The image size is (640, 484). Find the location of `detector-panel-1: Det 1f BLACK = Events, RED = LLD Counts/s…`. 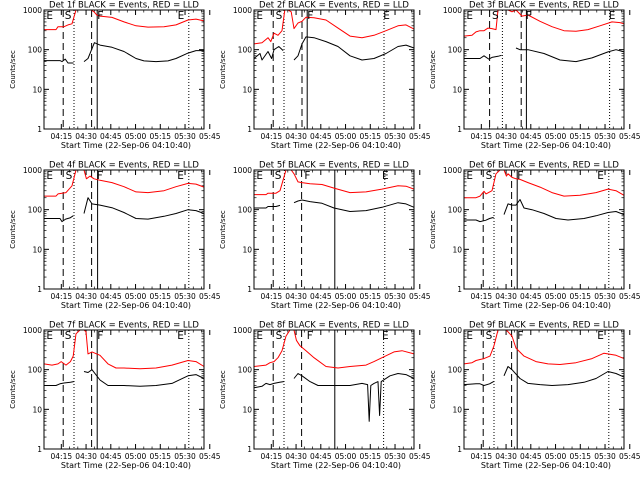

detector-panel-1: Det 1f BLACK = Events, RED = LLD Counts/s… is located at coordinates (115, 76).